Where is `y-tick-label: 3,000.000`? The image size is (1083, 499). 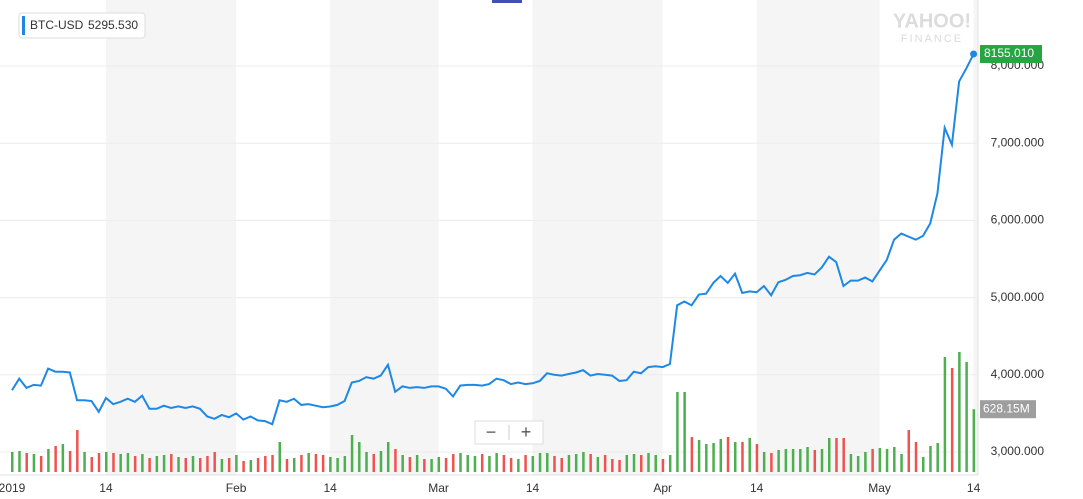
y-tick-label: 3,000.000 is located at coordinates (1018, 451).